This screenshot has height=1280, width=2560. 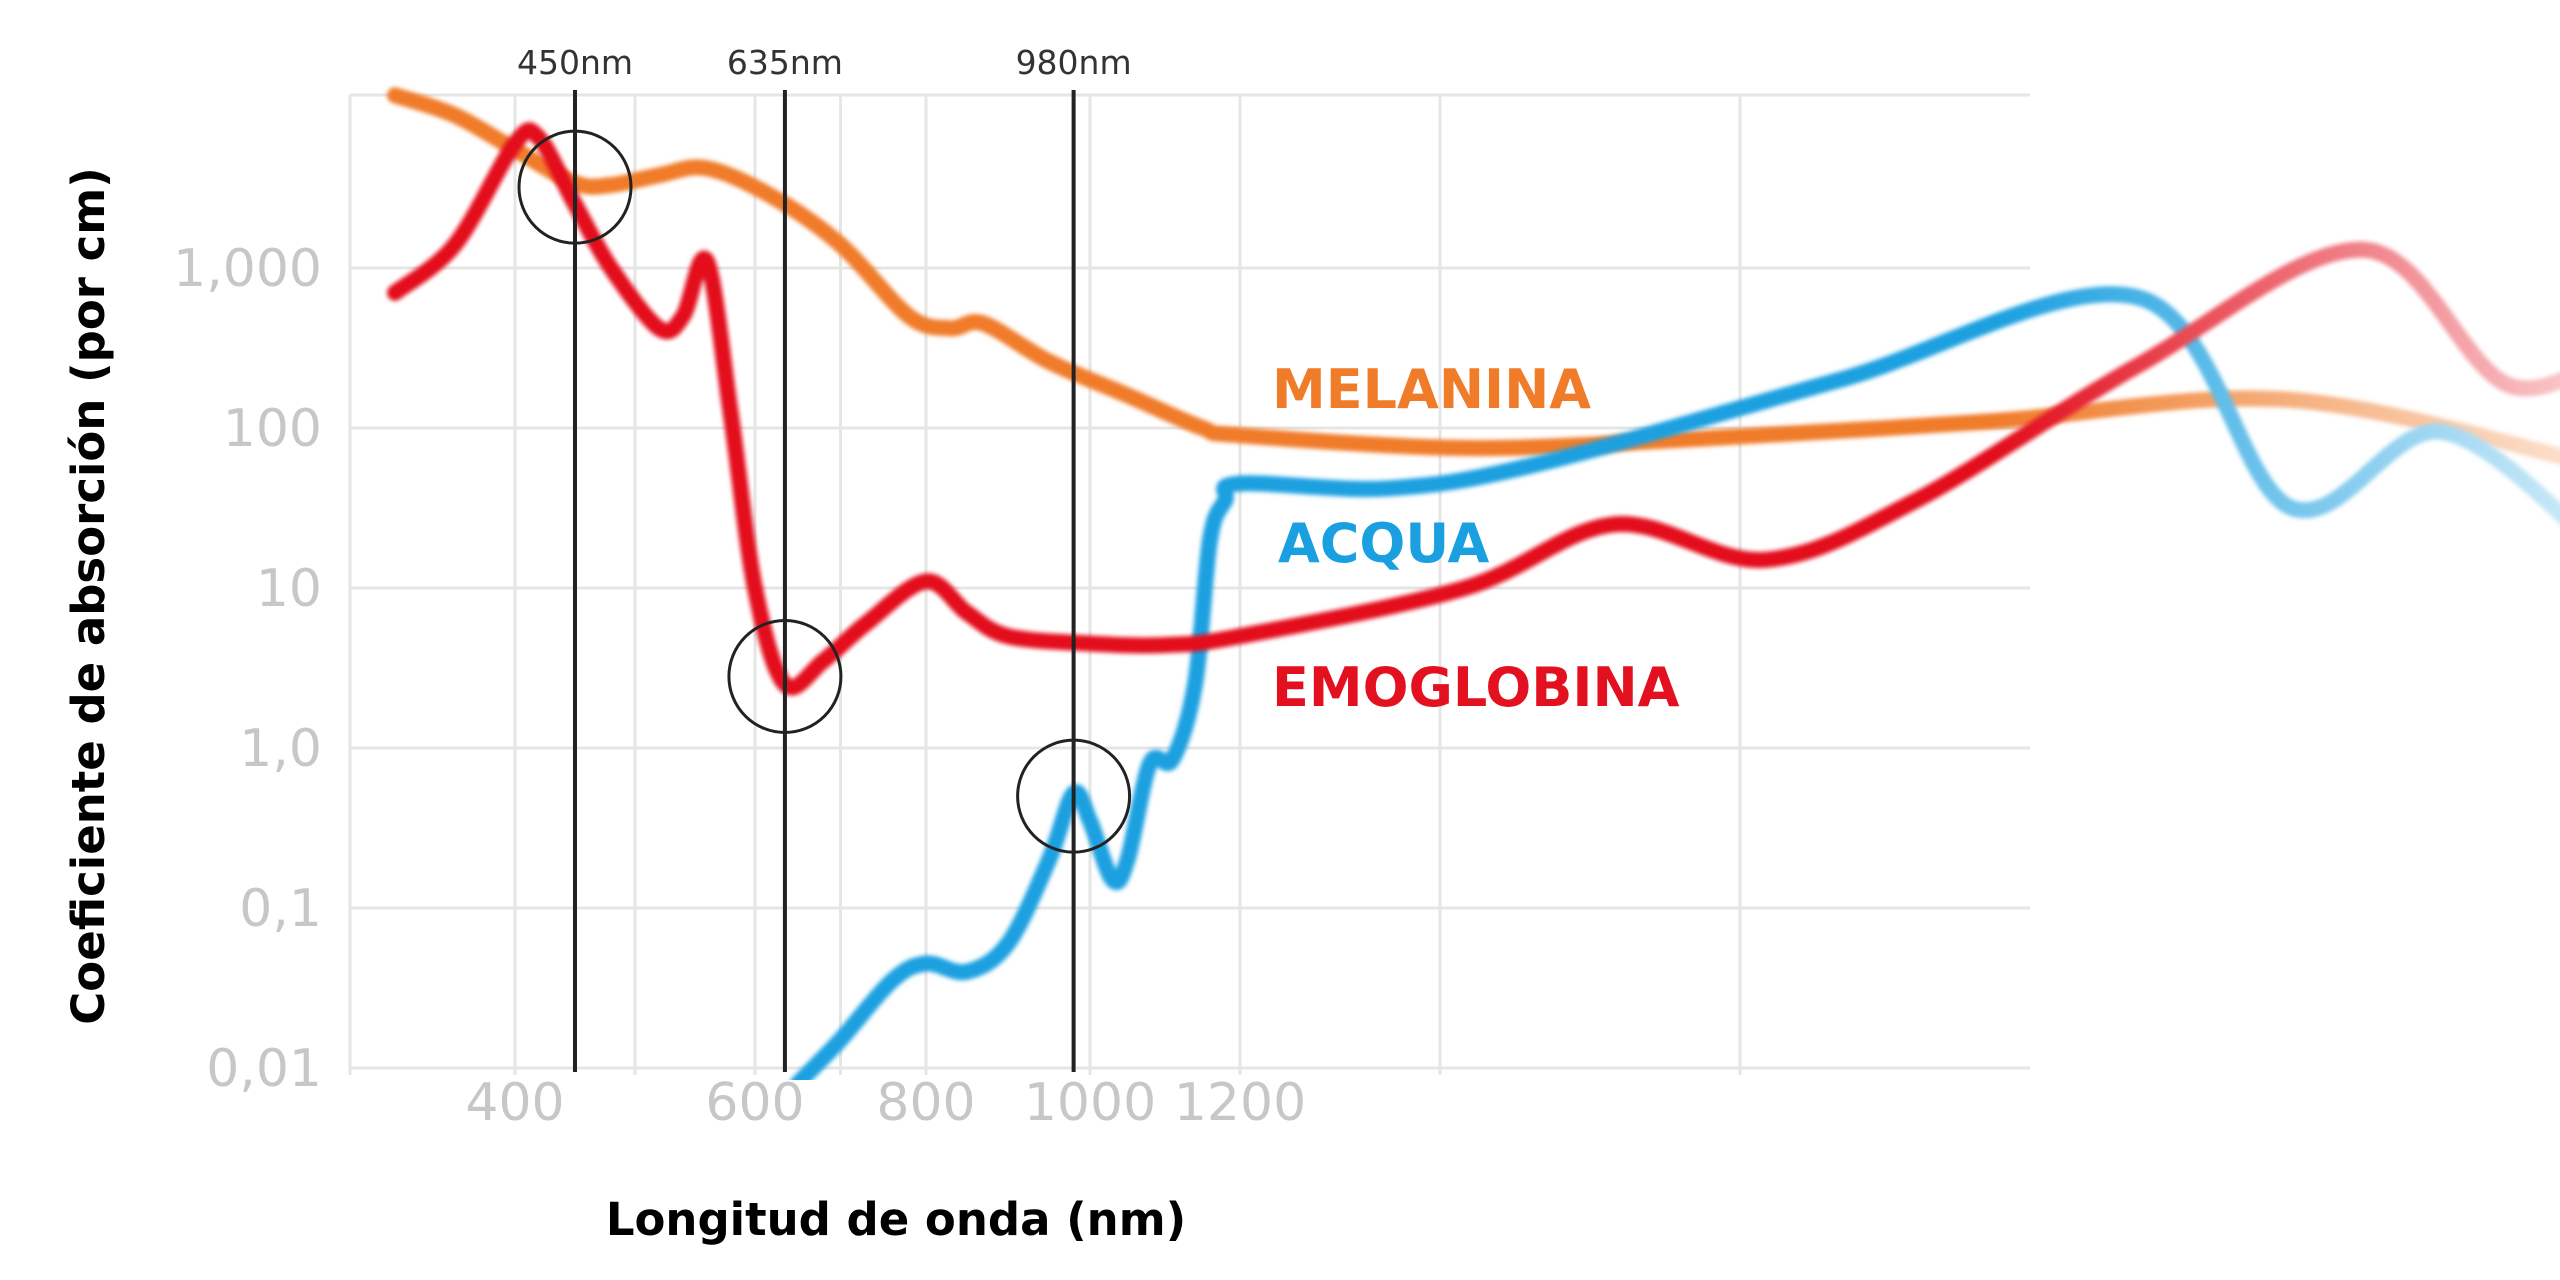 What do you see at coordinates (264, 1069) in the screenshot?
I see `y-tick-label: 0,01` at bounding box center [264, 1069].